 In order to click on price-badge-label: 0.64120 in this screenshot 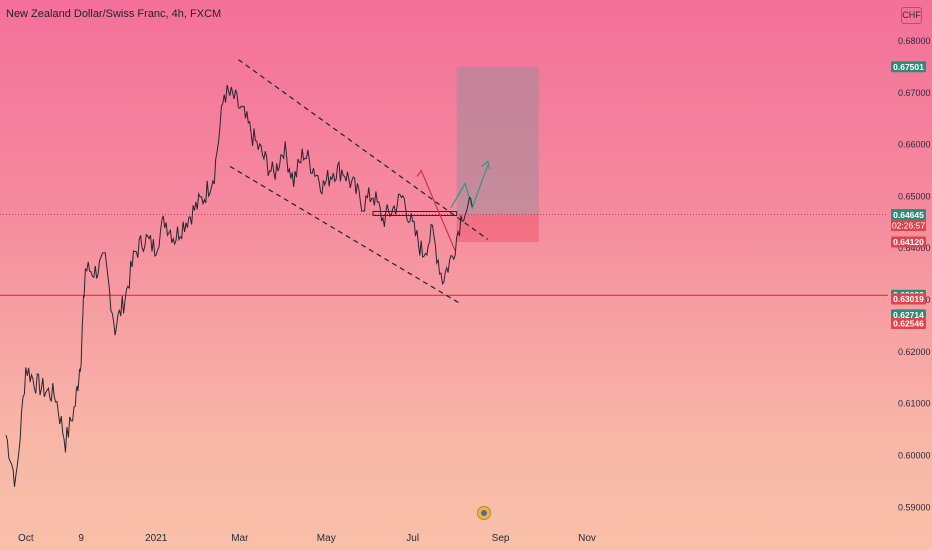, I will do `click(908, 242)`.